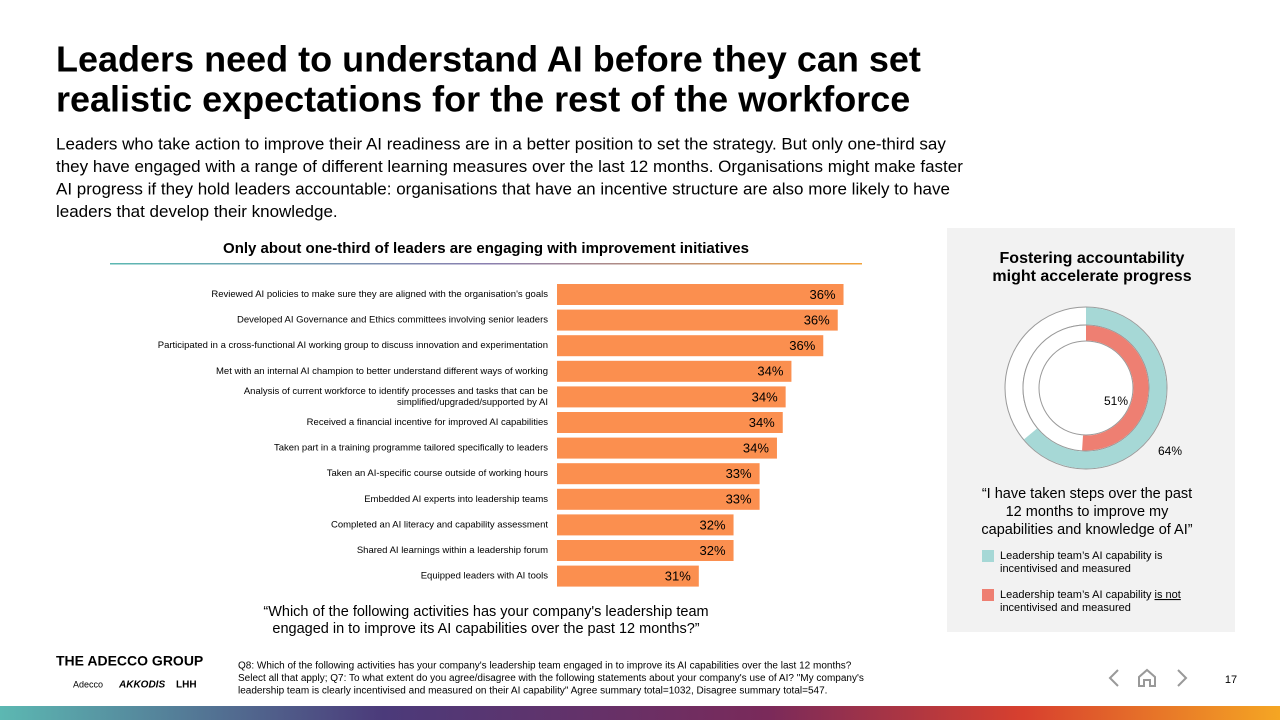  What do you see at coordinates (1086, 530) in the screenshot?
I see `chart-annotation: capabilities and knowledge of AI”` at bounding box center [1086, 530].